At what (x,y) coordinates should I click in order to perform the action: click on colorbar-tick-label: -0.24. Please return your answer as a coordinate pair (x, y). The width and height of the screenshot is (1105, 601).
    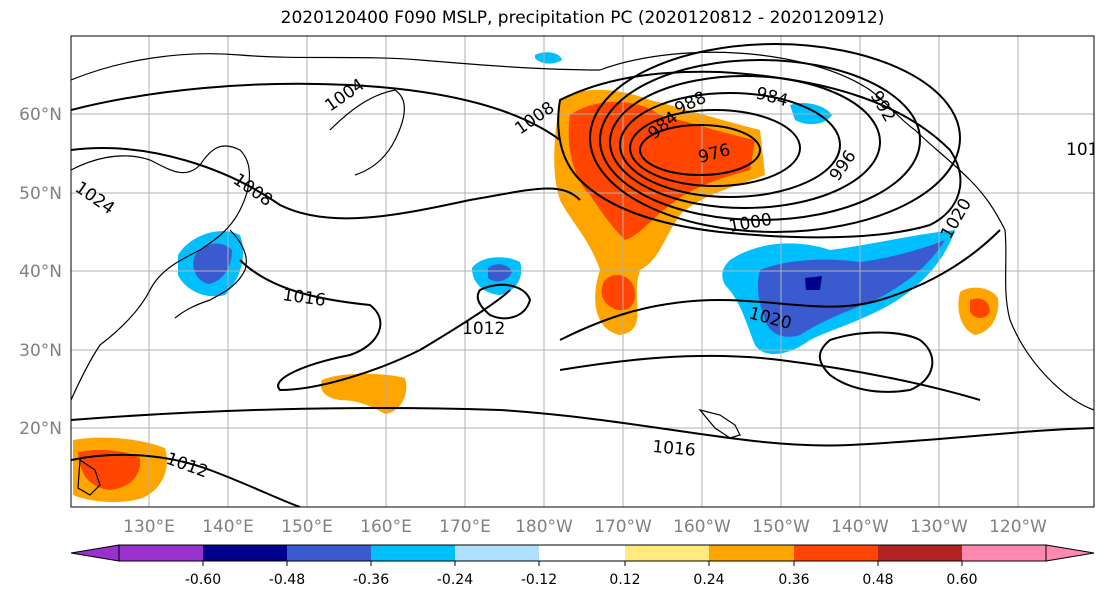
    Looking at the image, I should click on (455, 580).